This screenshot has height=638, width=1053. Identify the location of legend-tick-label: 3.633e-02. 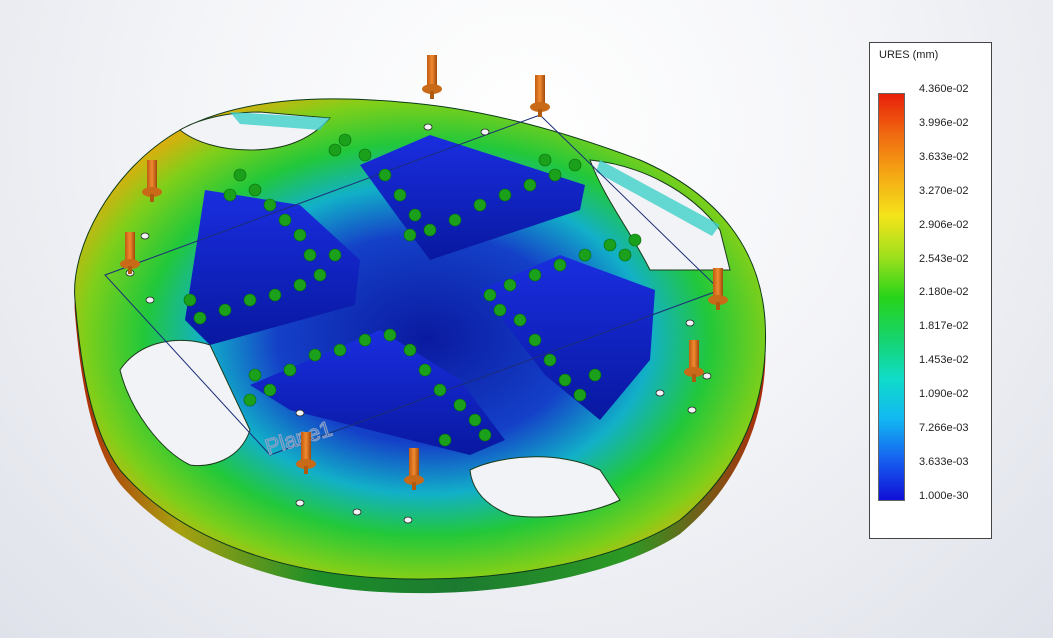
(944, 156).